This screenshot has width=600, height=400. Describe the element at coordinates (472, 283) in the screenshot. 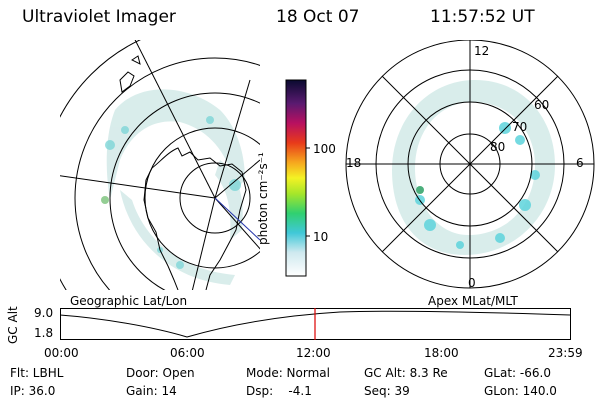

I see `mlt-label-0: 0` at that location.